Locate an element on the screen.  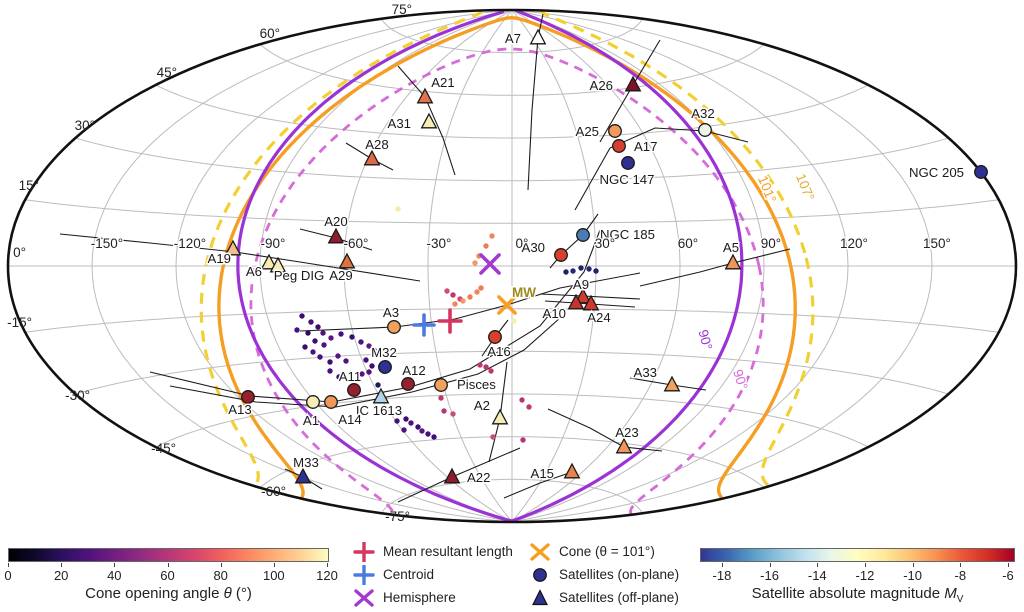
satellite-label: A3 is located at coordinates (391, 312).